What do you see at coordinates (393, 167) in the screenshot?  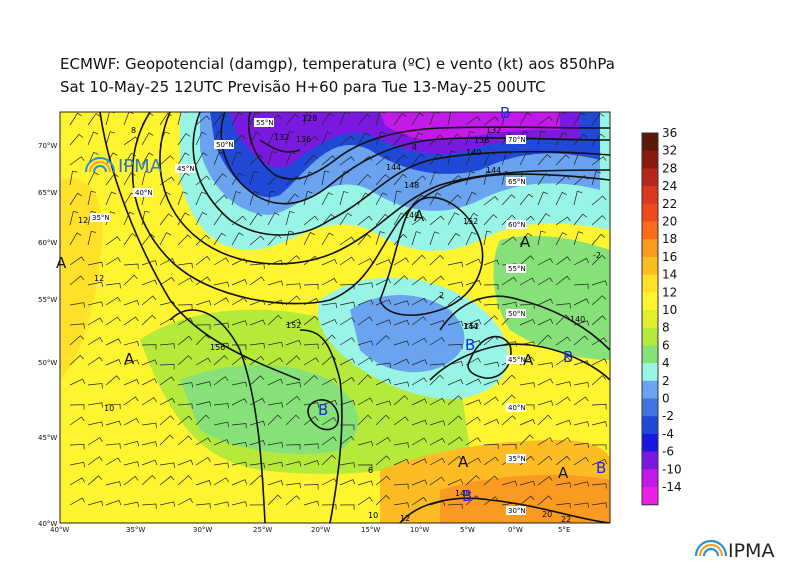 I see `contour-label: 144` at bounding box center [393, 167].